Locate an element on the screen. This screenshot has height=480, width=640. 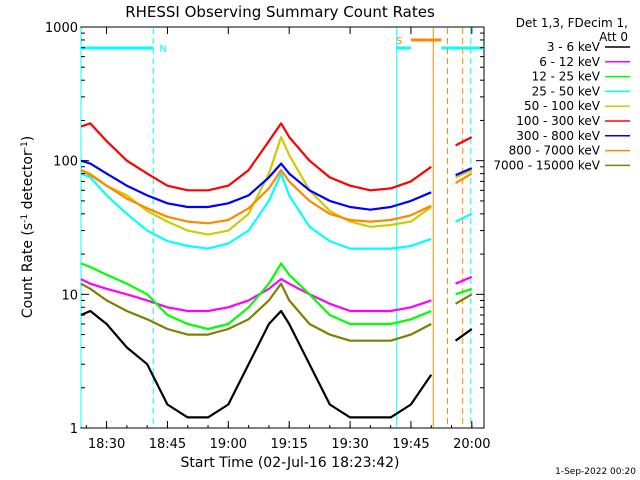
x-axis-label: Start Time (02-Jul-16 18:23:42) is located at coordinates (289, 463).